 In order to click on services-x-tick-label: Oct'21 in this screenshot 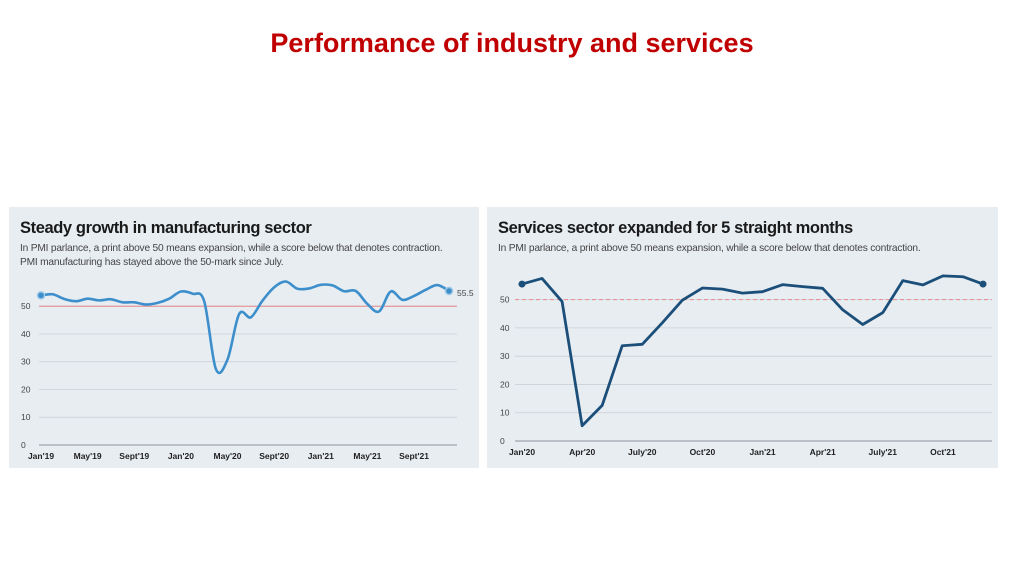, I will do `click(943, 452)`.